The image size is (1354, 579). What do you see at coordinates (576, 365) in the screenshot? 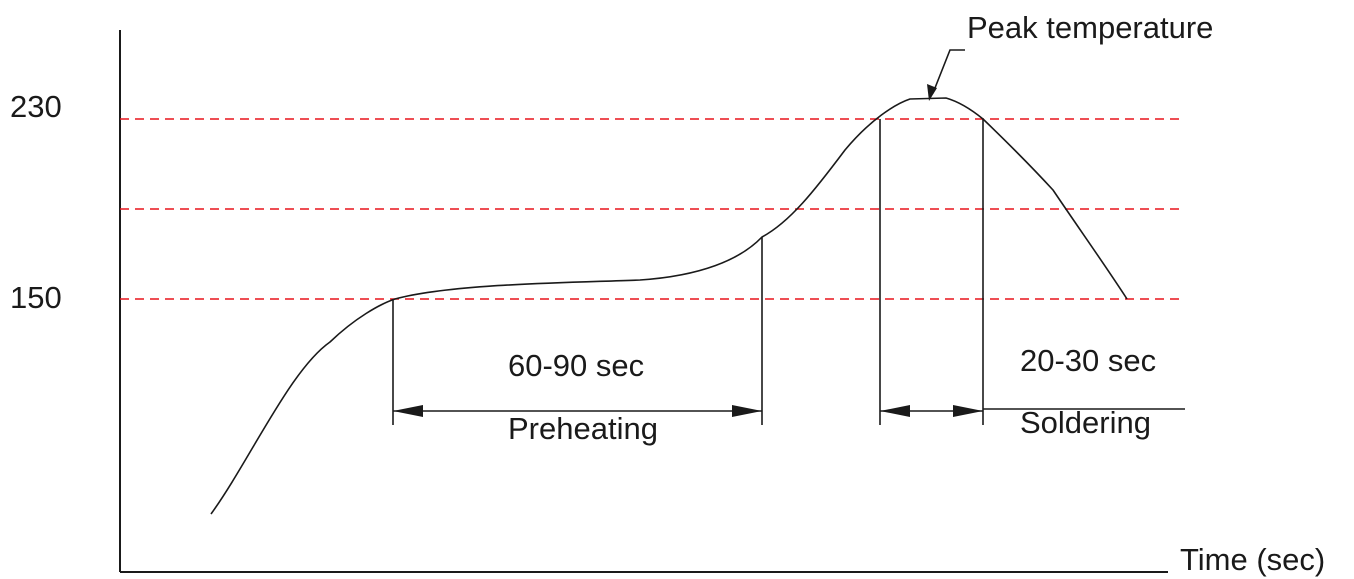
I see `preheat-duration-label: 60-90 sec` at bounding box center [576, 365].